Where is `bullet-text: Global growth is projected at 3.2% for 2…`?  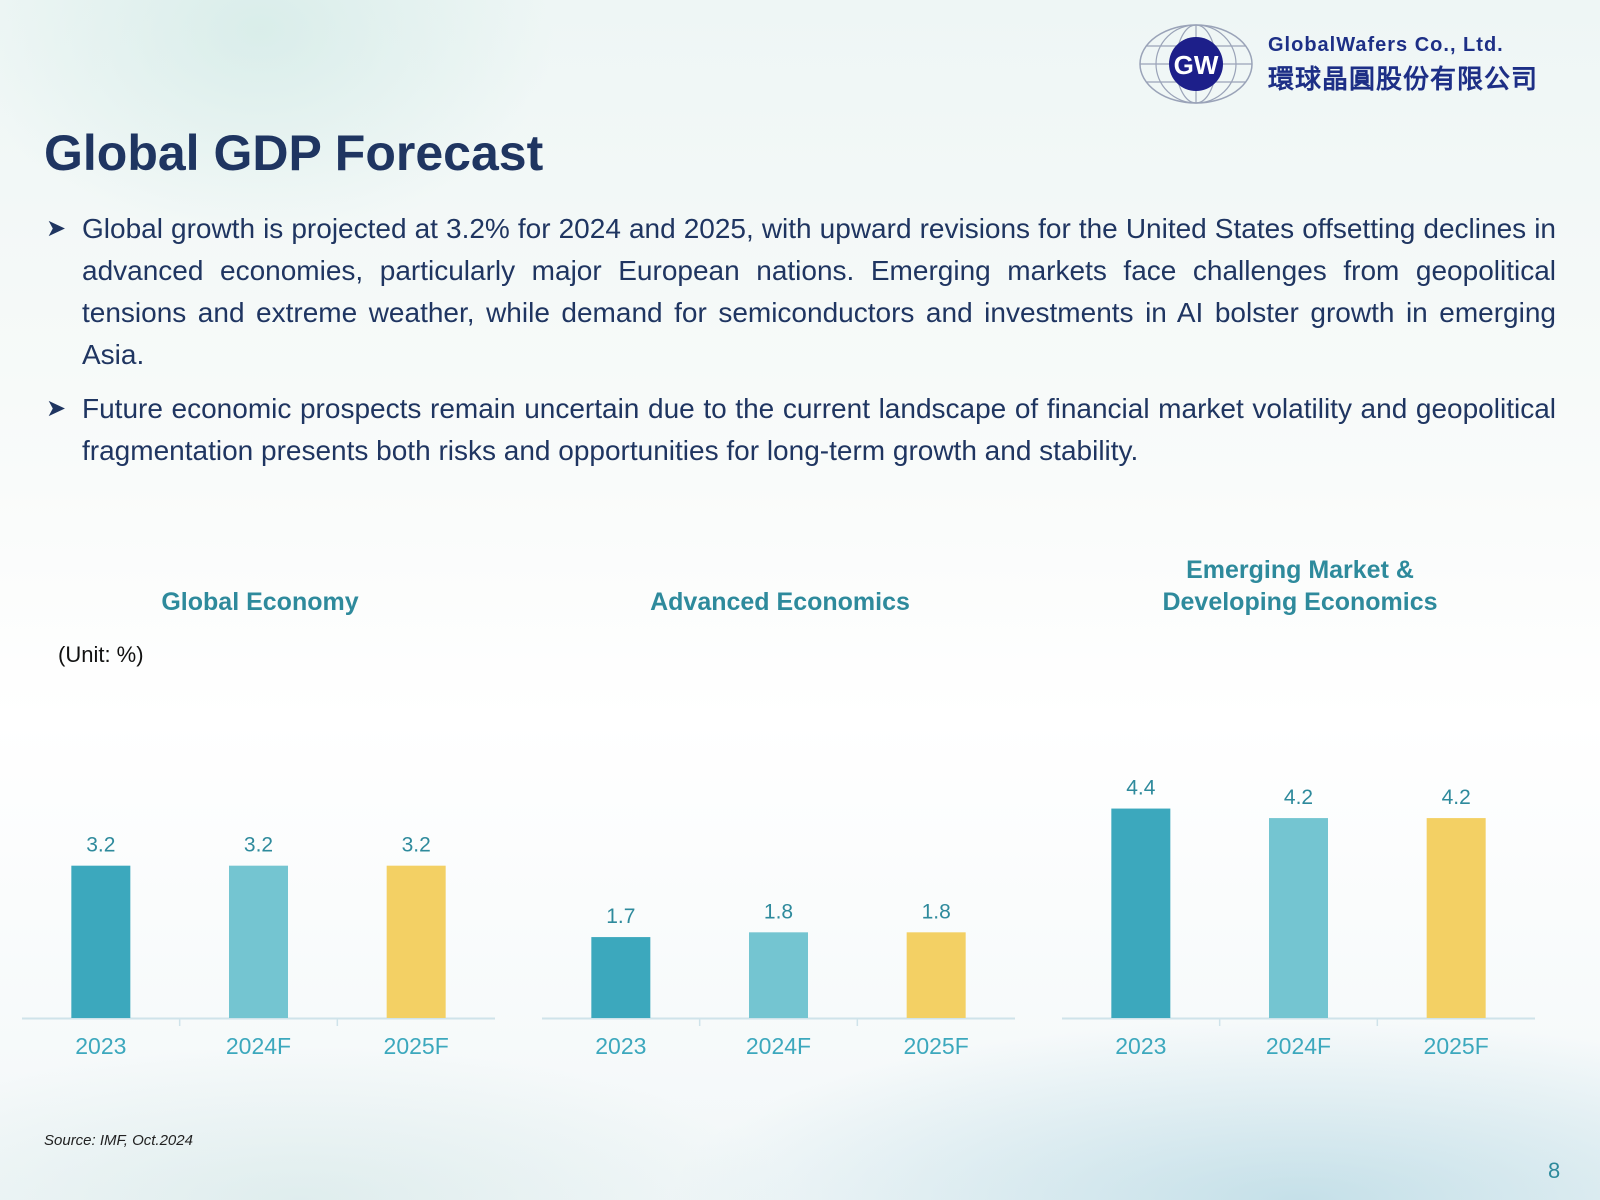
bullet-text: Global growth is projected at 3.2% for 2… is located at coordinates (819, 291).